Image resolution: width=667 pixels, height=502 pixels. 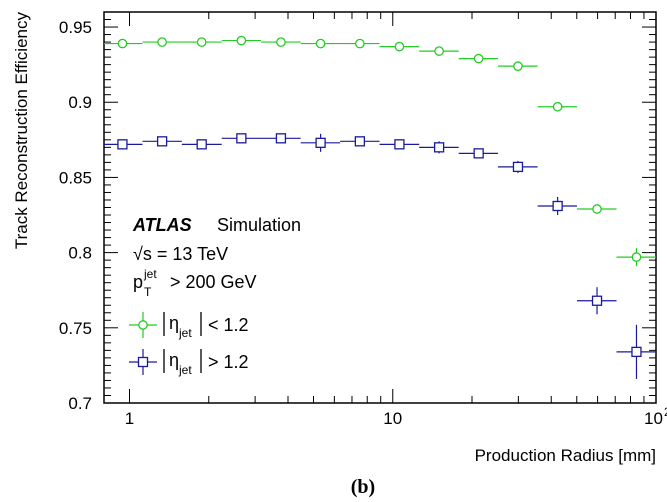 What do you see at coordinates (565, 455) in the screenshot?
I see `x-axis-label: Production Radius [mm]` at bounding box center [565, 455].